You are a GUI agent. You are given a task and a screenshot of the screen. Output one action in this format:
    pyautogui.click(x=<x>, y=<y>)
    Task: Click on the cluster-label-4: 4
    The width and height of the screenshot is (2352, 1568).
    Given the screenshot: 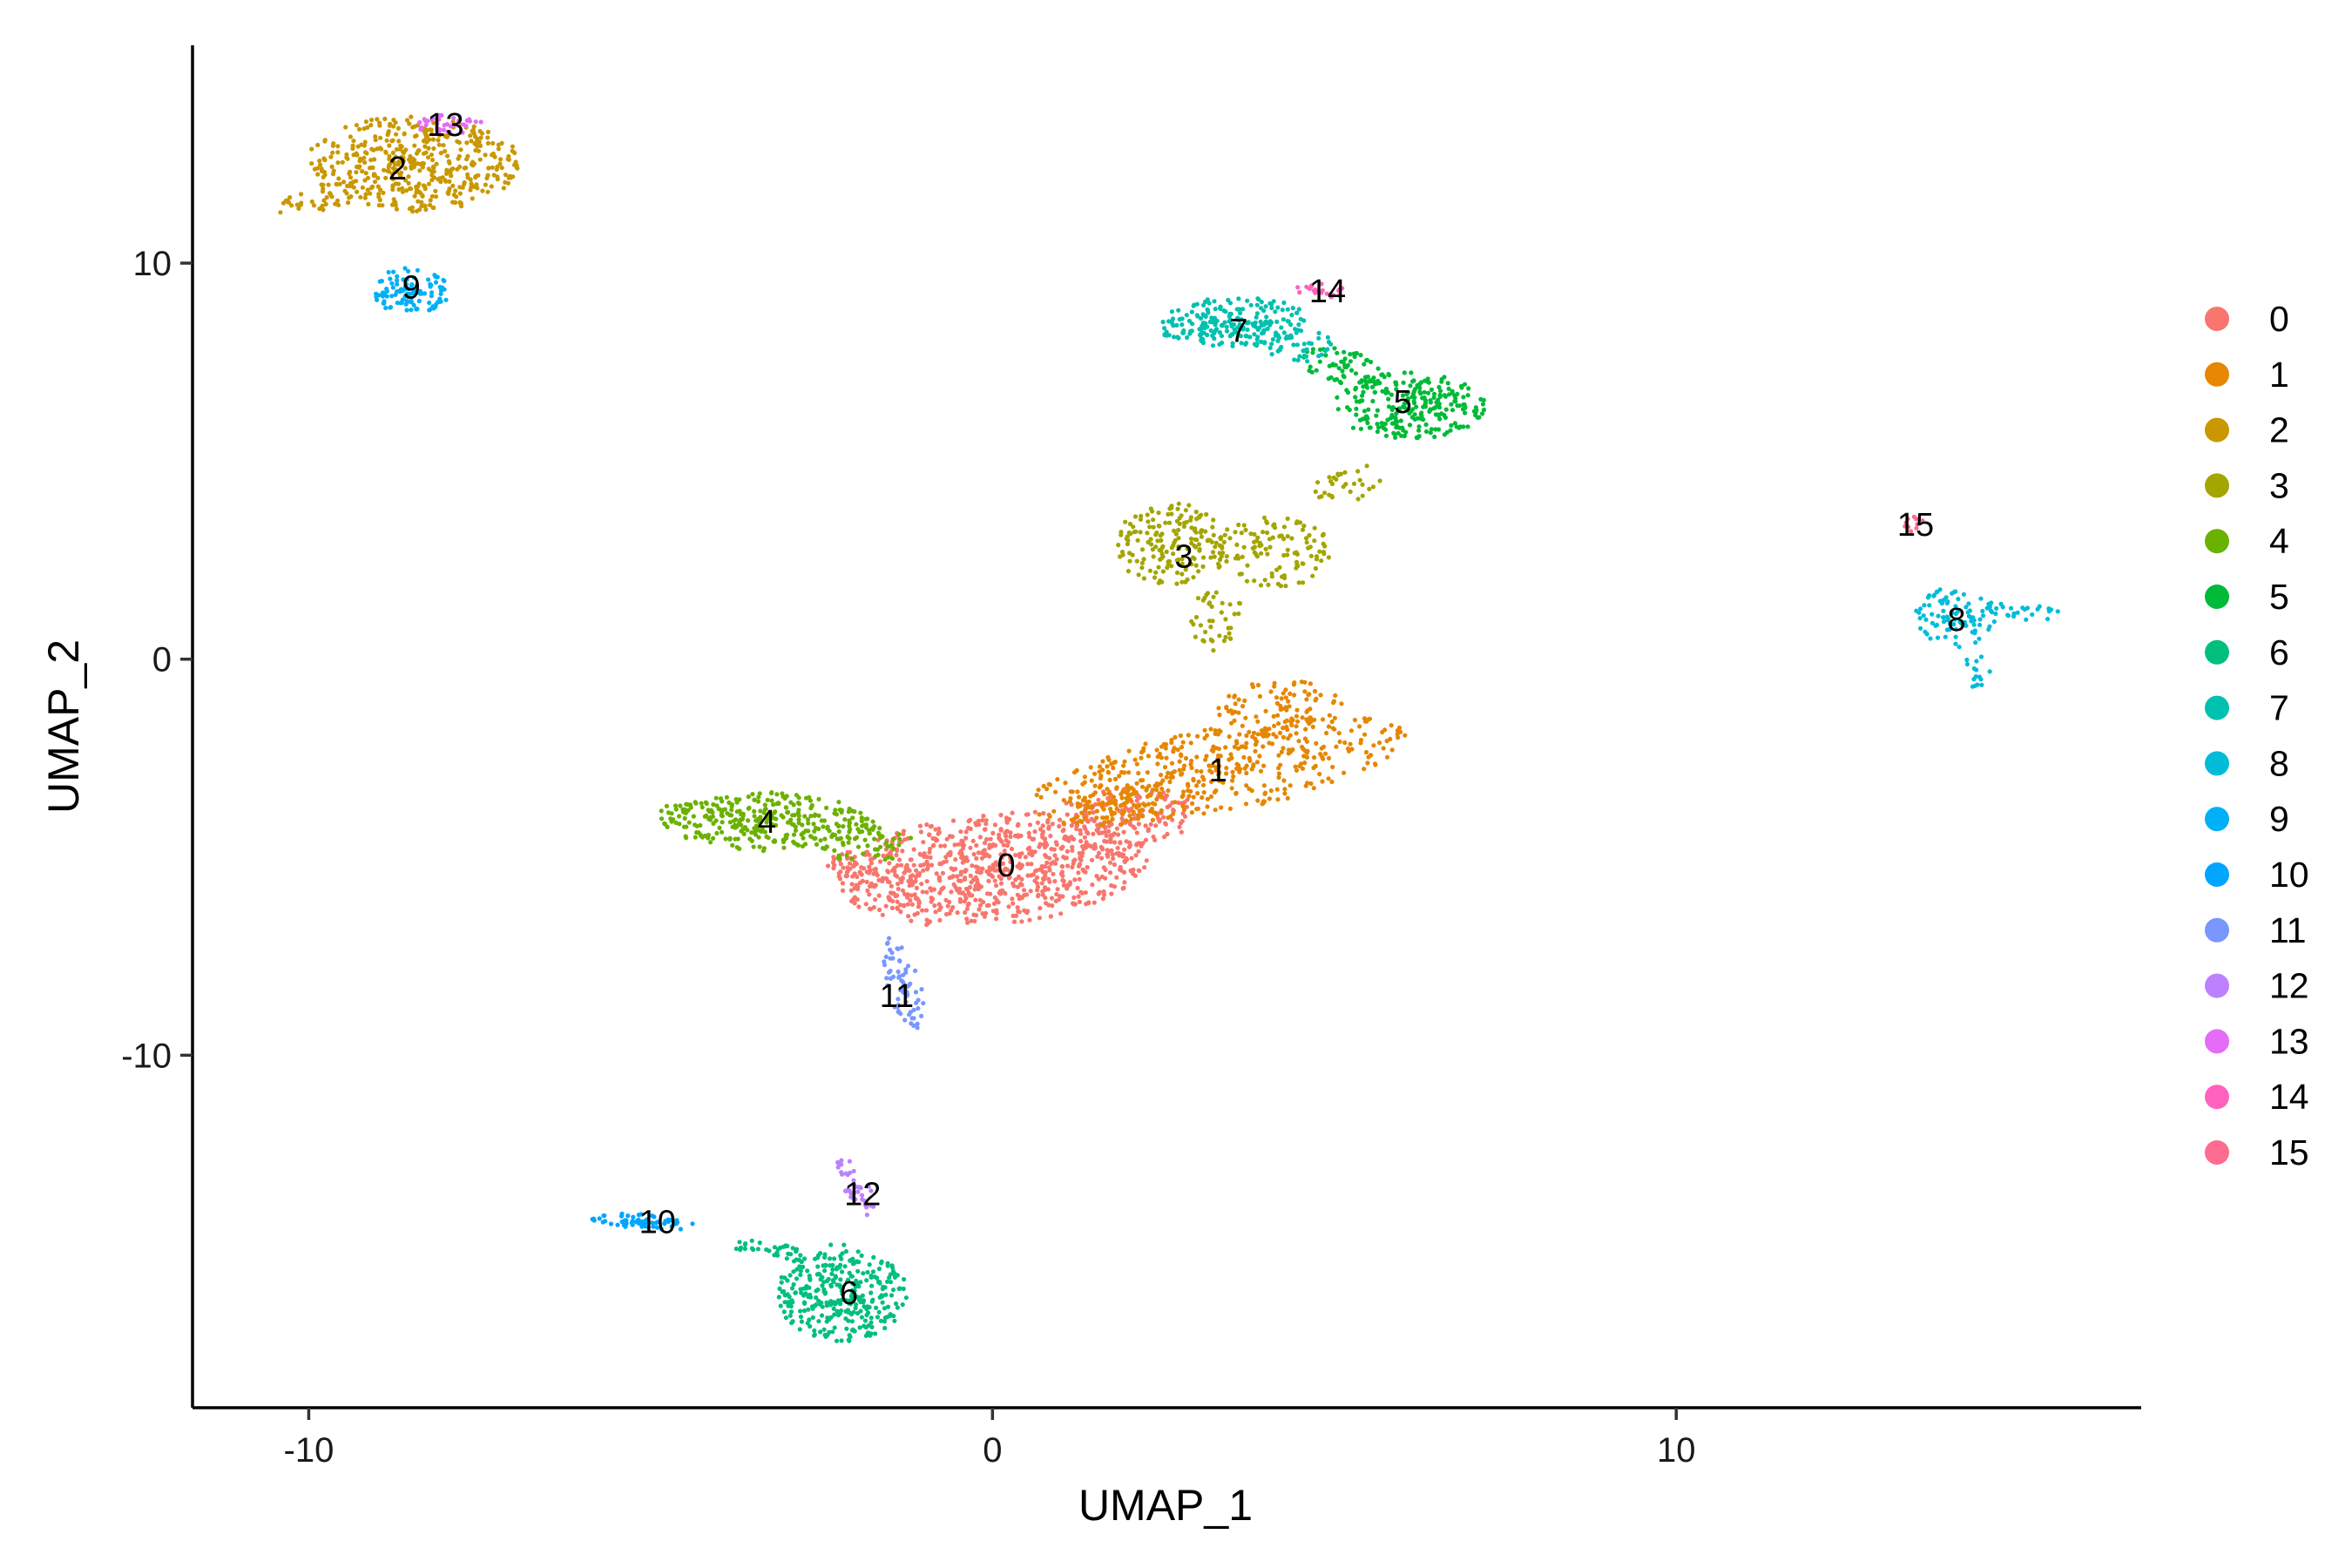 What is the action you would take?
    pyautogui.click(x=767, y=822)
    